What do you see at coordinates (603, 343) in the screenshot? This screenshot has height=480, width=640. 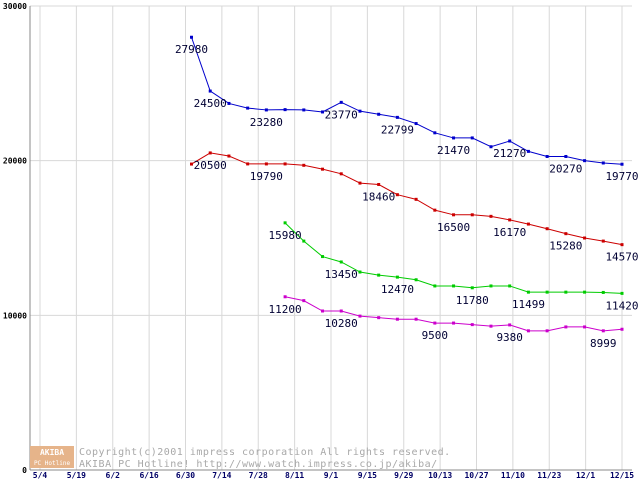 I see `data-label-magenta: 8999` at bounding box center [603, 343].